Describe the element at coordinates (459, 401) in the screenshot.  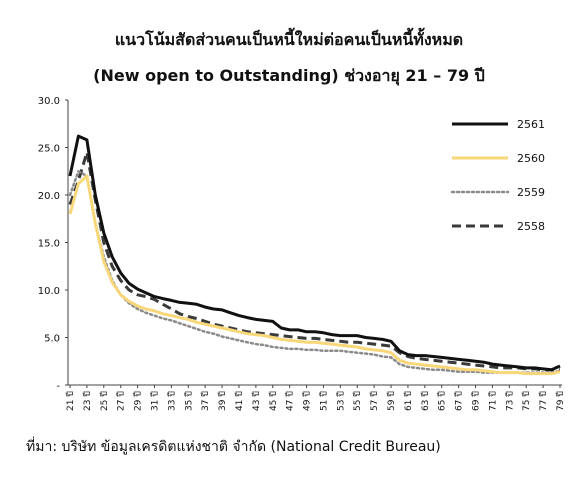
I see `x-tick-label: 67 ปี` at that location.